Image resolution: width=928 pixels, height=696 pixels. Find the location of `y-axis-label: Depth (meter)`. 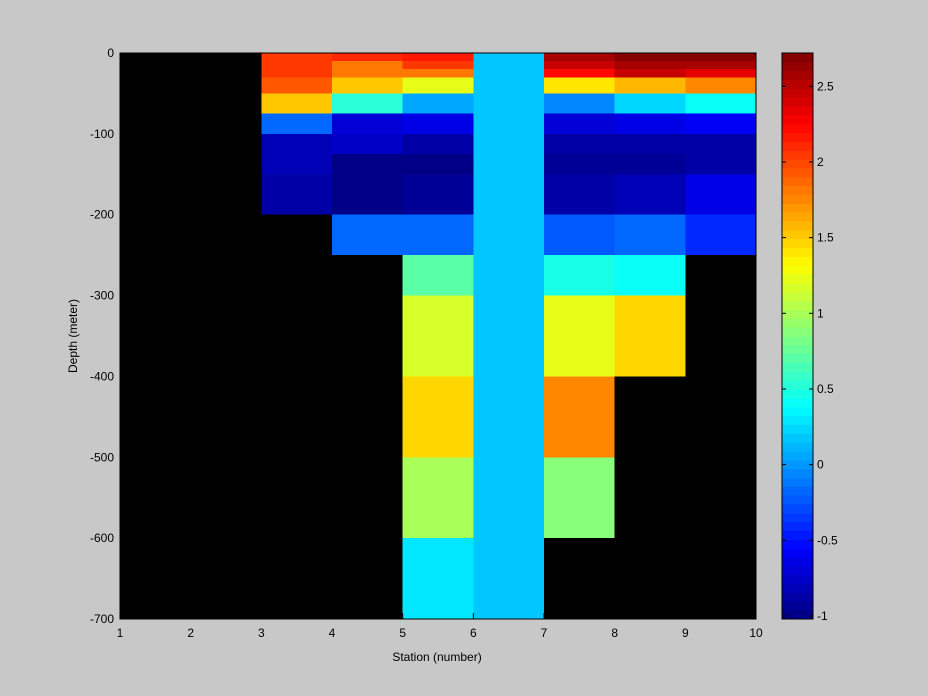

y-axis-label: Depth (meter) is located at coordinates (73, 336).